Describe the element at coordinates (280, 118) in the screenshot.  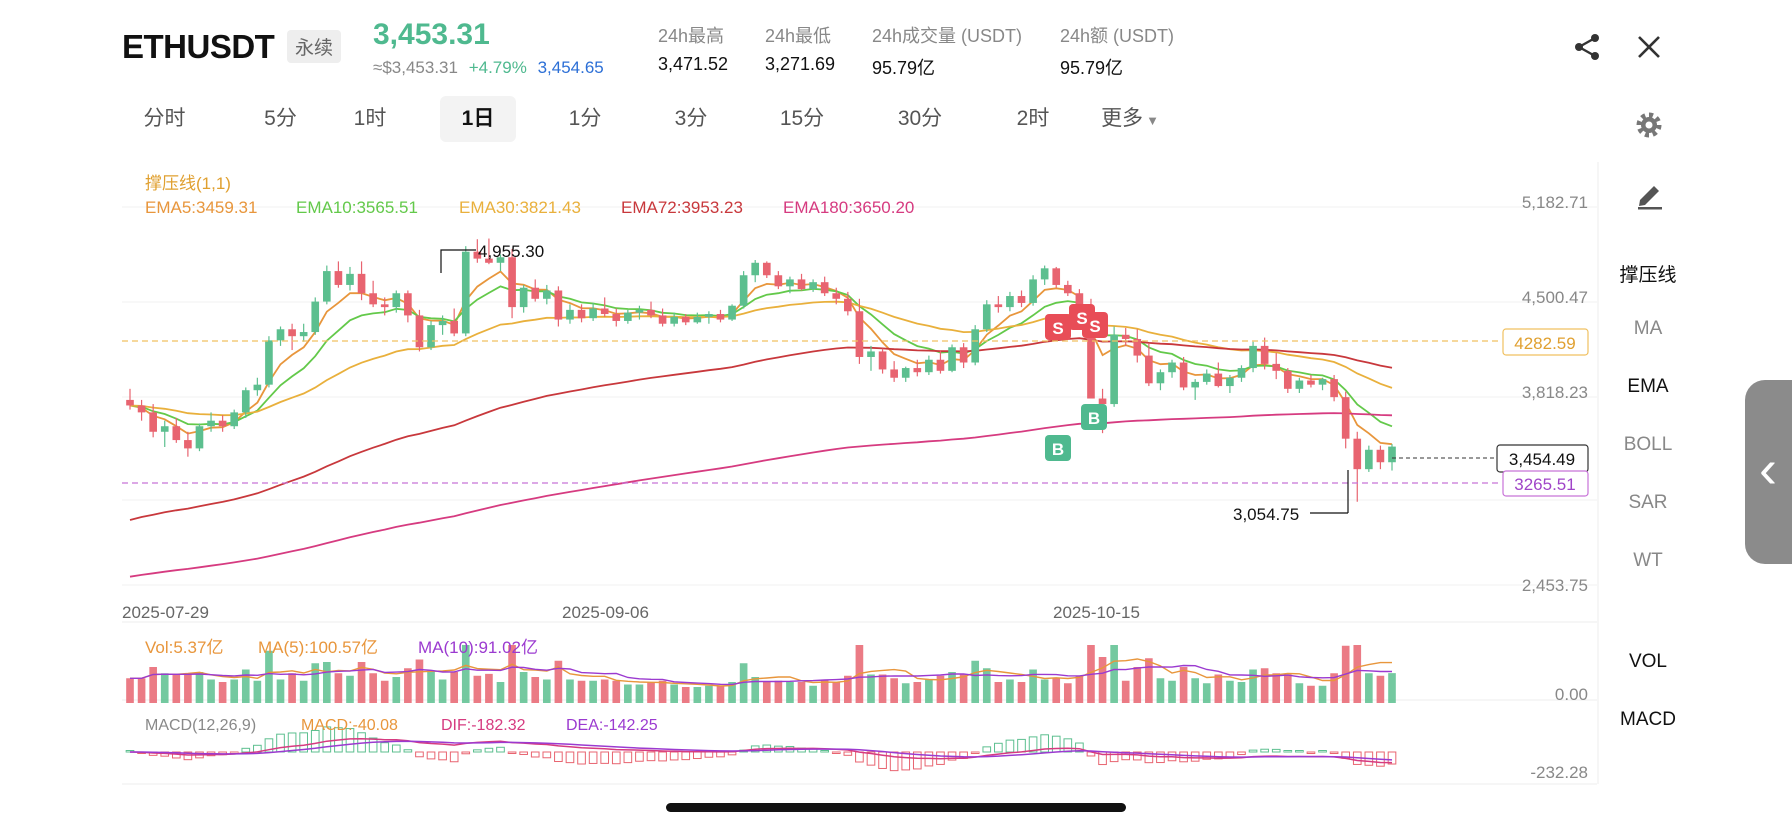
I see `tab-5m: 5分` at that location.